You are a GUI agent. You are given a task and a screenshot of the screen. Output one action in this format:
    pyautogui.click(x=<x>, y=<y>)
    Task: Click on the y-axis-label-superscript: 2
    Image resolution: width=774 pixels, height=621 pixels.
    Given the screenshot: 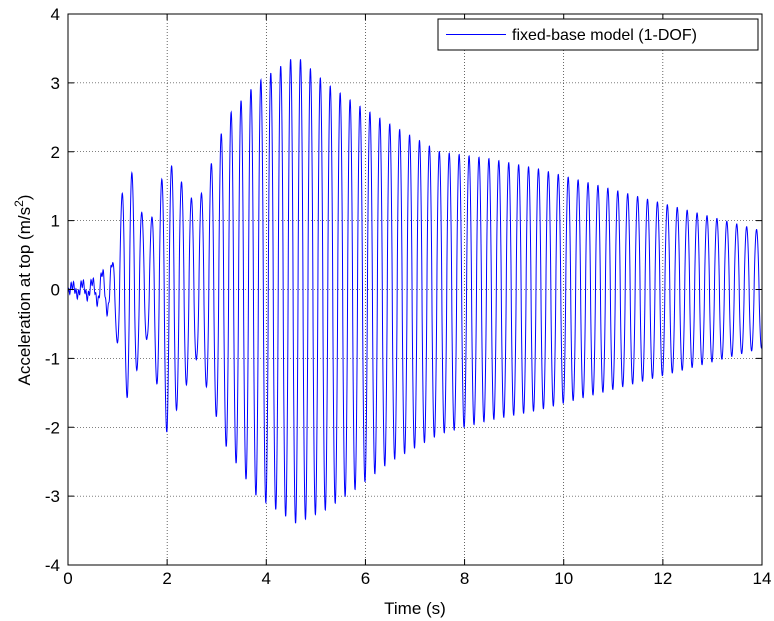 What is the action you would take?
    pyautogui.click(x=19, y=203)
    